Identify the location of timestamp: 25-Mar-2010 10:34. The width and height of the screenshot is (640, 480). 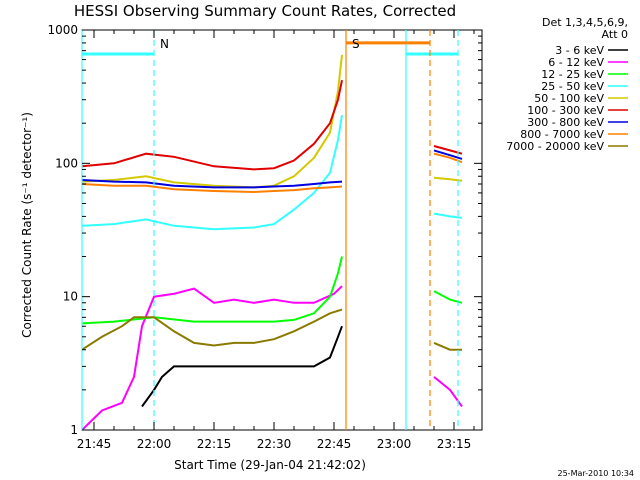
(596, 473).